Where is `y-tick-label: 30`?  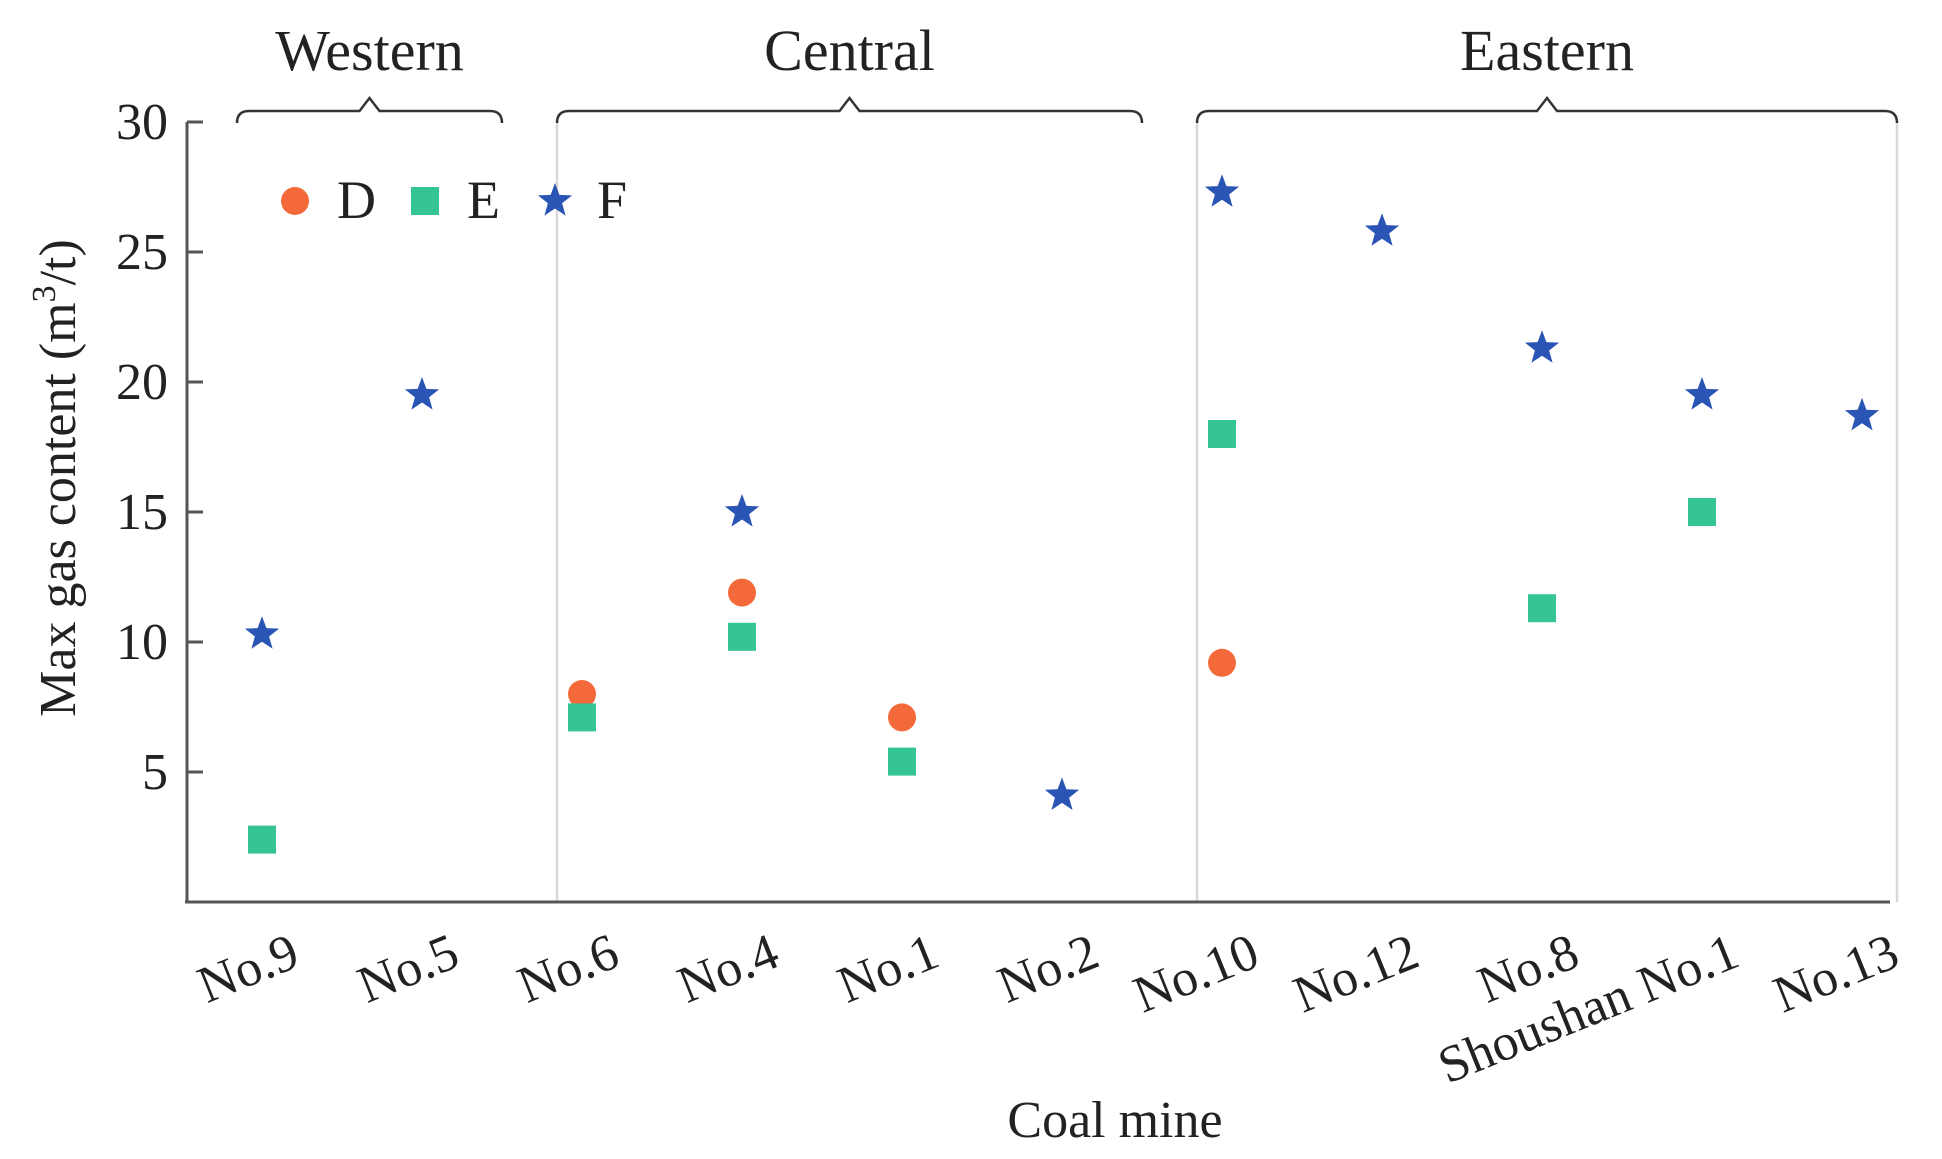
y-tick-label: 30 is located at coordinates (142, 122).